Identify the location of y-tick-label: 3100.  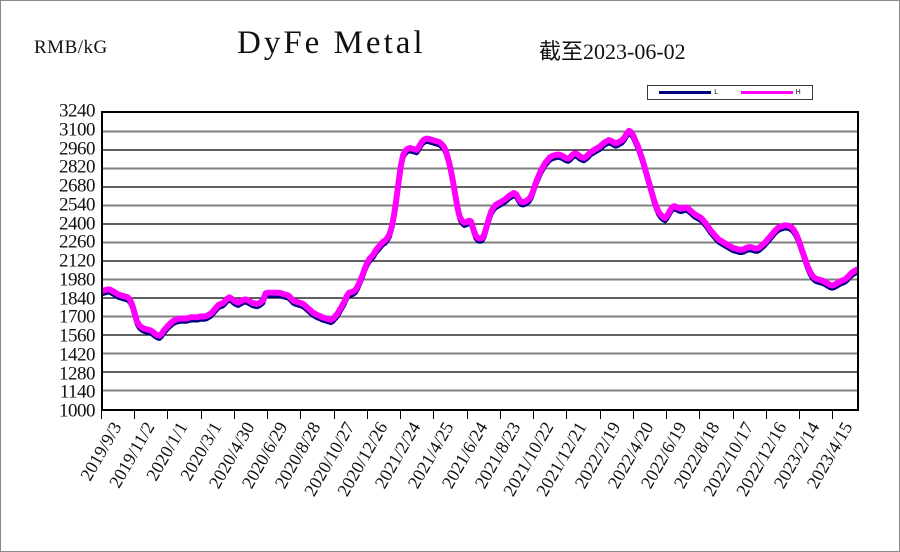
(77, 130).